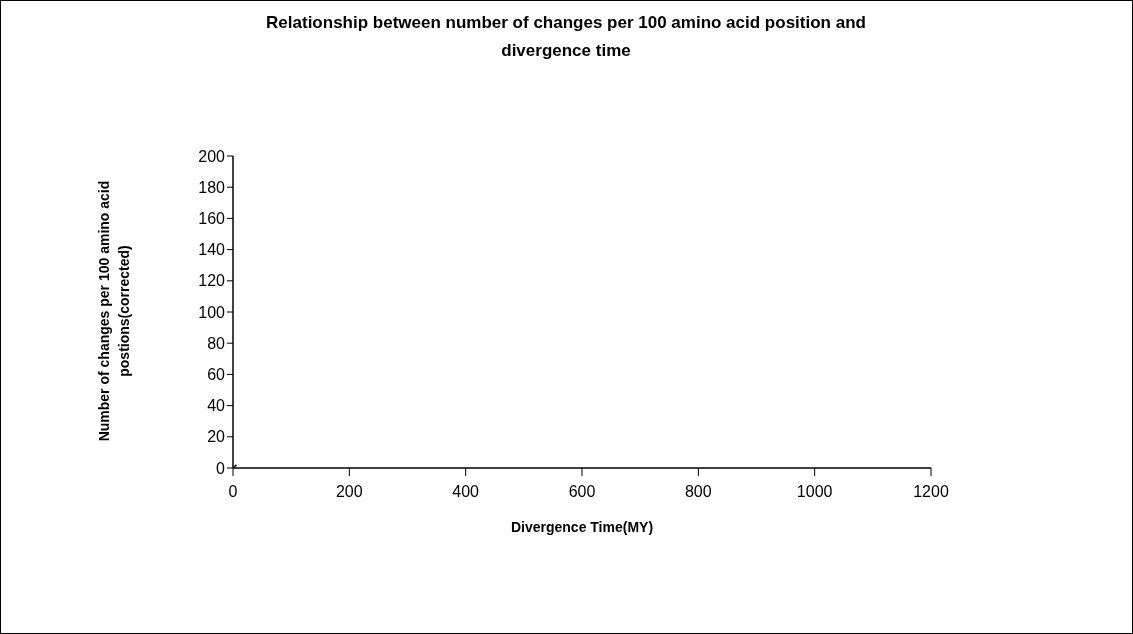 This screenshot has width=1133, height=634. Describe the element at coordinates (582, 527) in the screenshot. I see `x-axis-title: Divergence Time(MY)` at that location.